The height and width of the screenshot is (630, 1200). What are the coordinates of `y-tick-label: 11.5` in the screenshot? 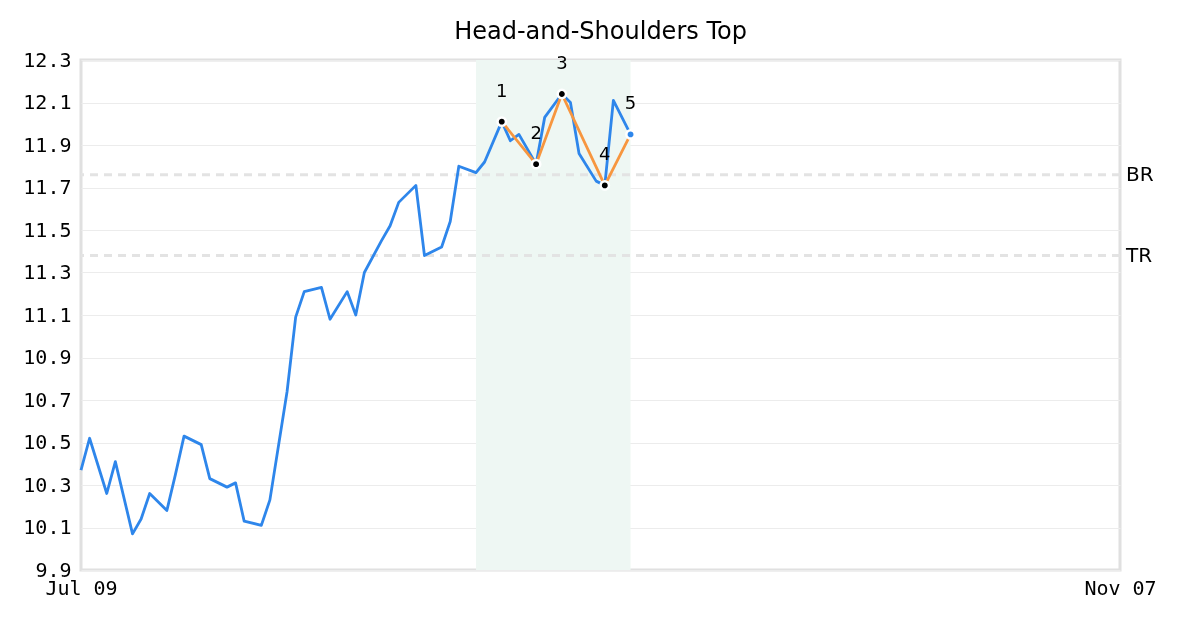 It's located at (47, 229).